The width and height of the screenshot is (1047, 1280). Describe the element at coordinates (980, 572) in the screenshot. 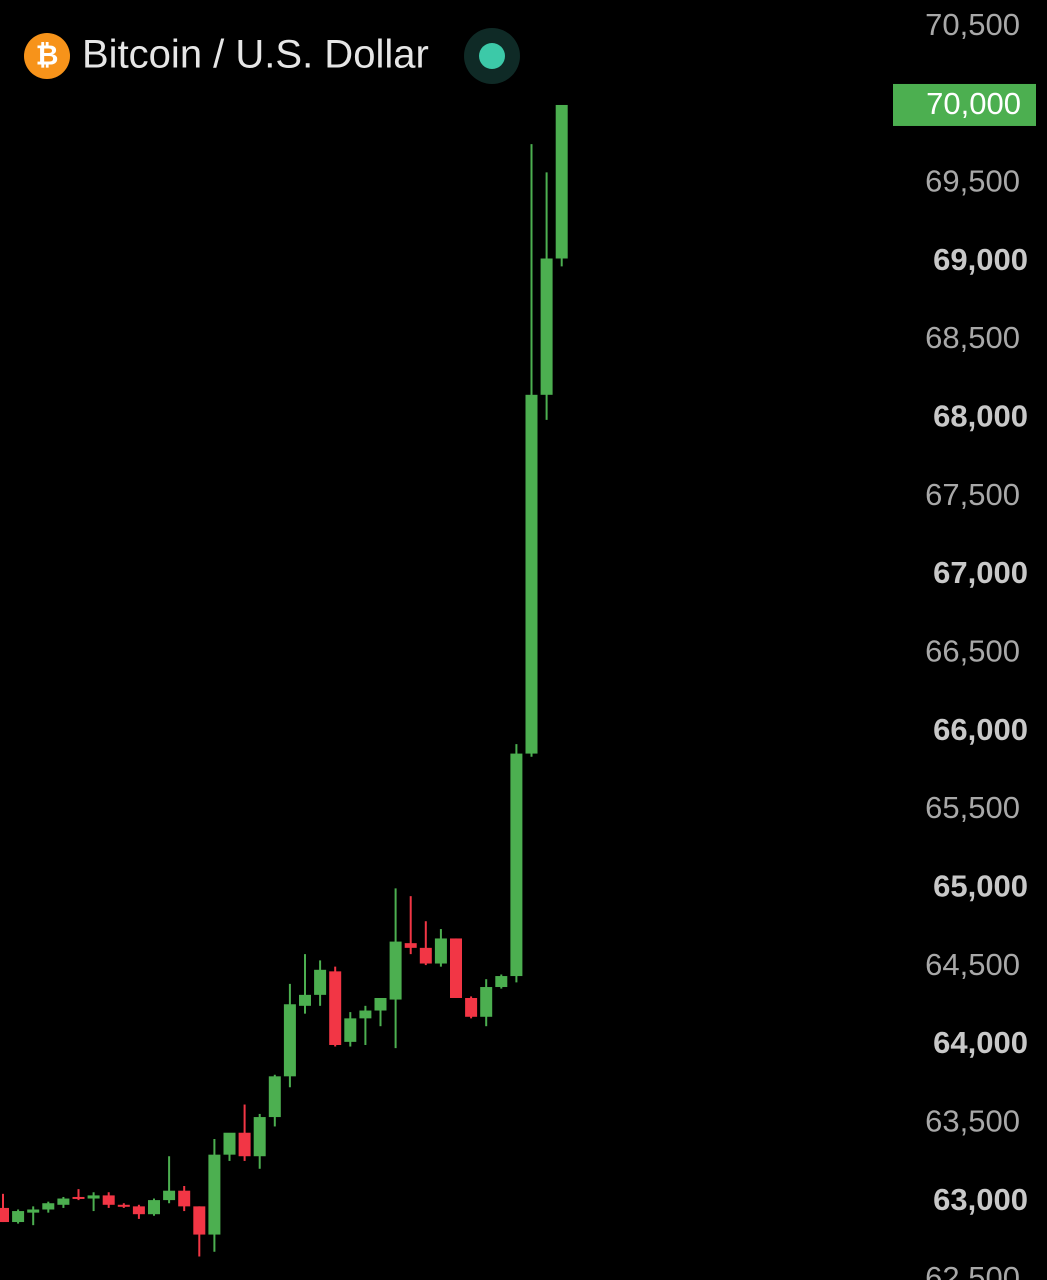

I see `y-tick-label: 67,000` at that location.